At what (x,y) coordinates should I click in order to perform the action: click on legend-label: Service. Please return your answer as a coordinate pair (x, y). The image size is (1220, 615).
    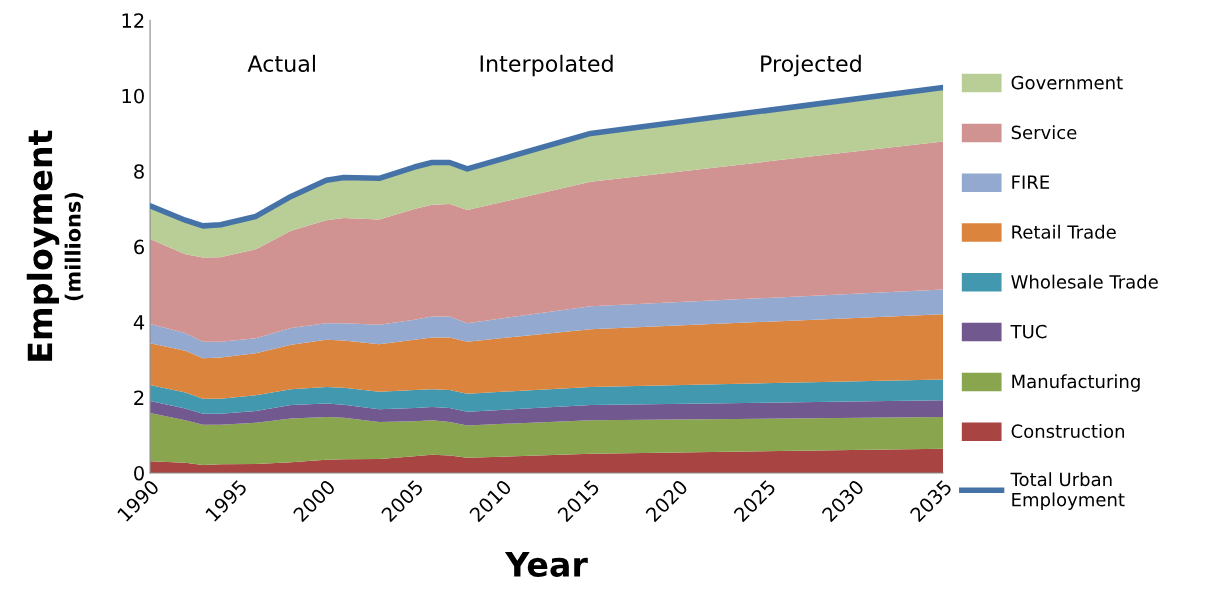
    Looking at the image, I should click on (1044, 132).